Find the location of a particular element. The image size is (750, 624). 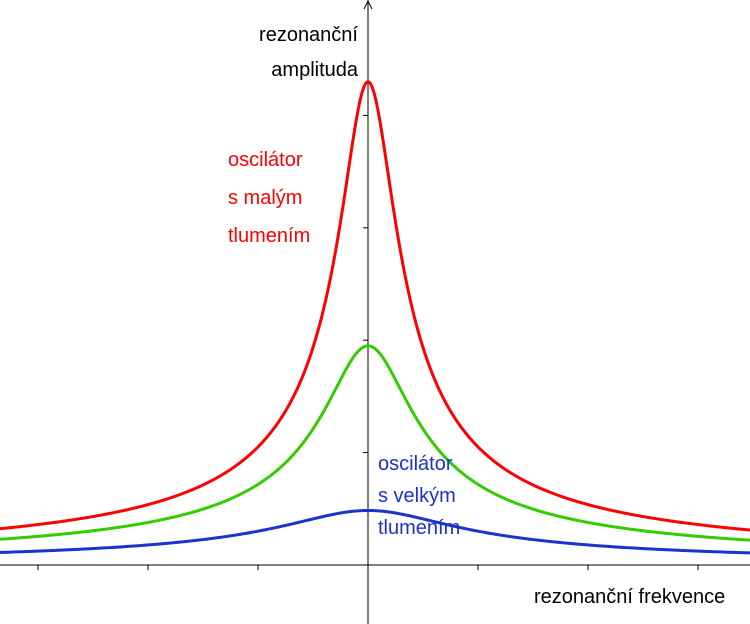

annotation-1-line-3: tlumením is located at coordinates (419, 528).